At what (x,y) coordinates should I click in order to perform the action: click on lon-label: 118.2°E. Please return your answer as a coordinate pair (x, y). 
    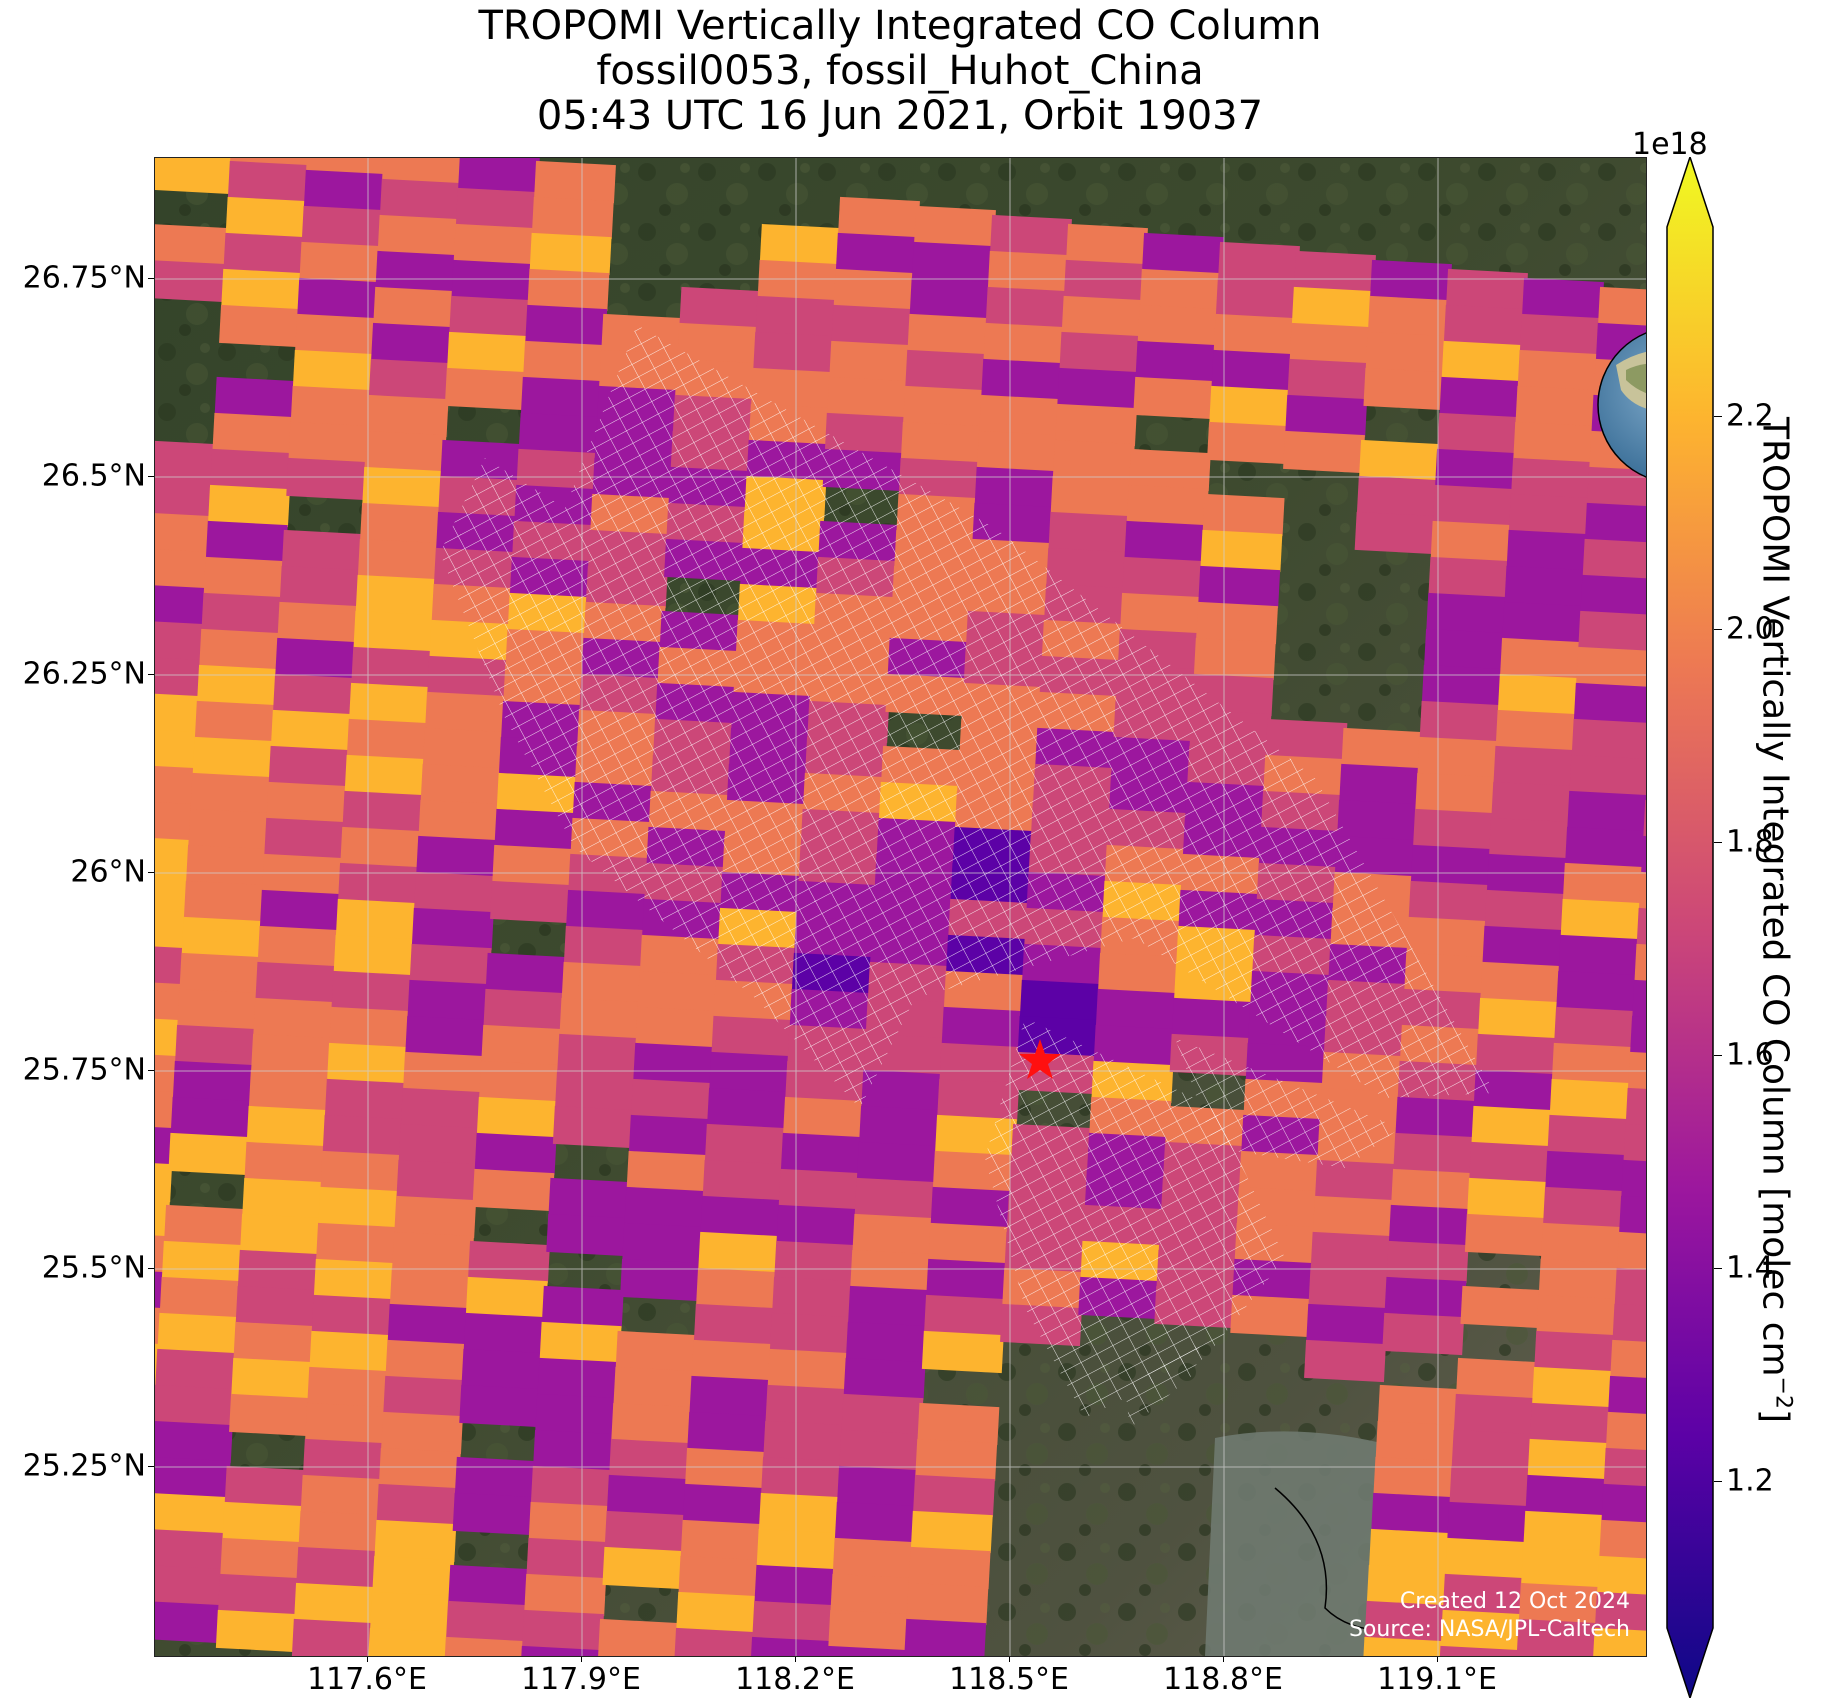
    Looking at the image, I should click on (795, 1679).